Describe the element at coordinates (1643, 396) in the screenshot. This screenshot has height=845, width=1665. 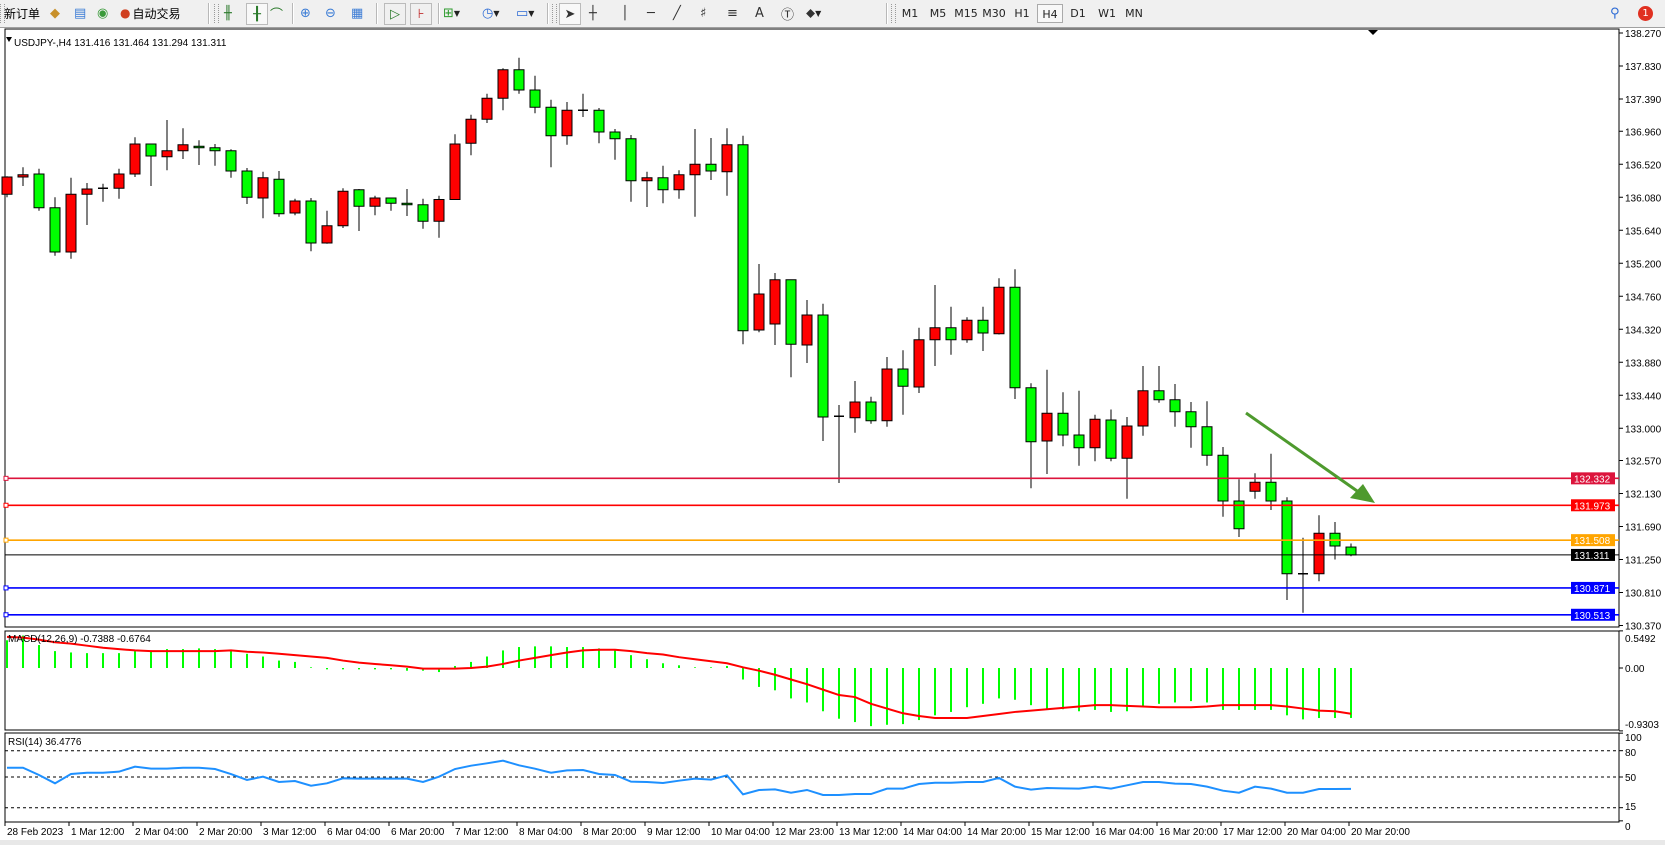
I see `price-axis-label: 133.440` at that location.